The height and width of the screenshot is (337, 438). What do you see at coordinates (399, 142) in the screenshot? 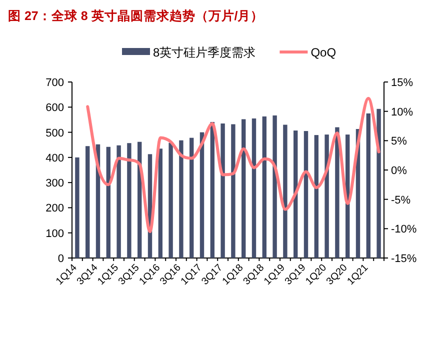
I see `y2-tick-label: 5%` at bounding box center [399, 142].